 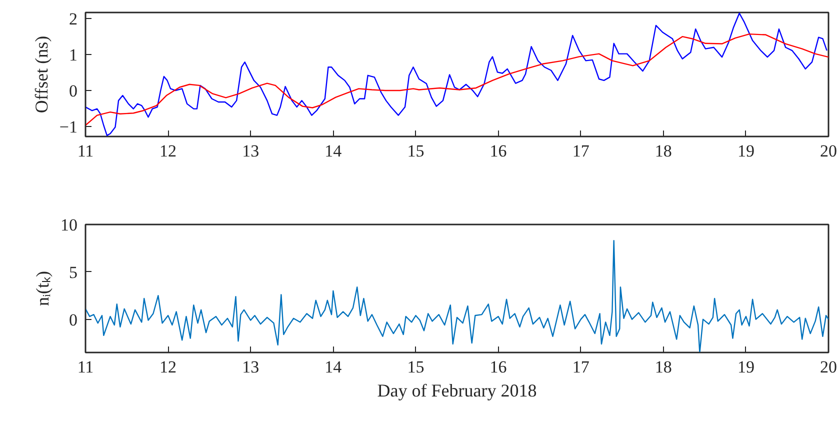 What do you see at coordinates (73, 272) in the screenshot?
I see `y-tick-label: 5` at bounding box center [73, 272].